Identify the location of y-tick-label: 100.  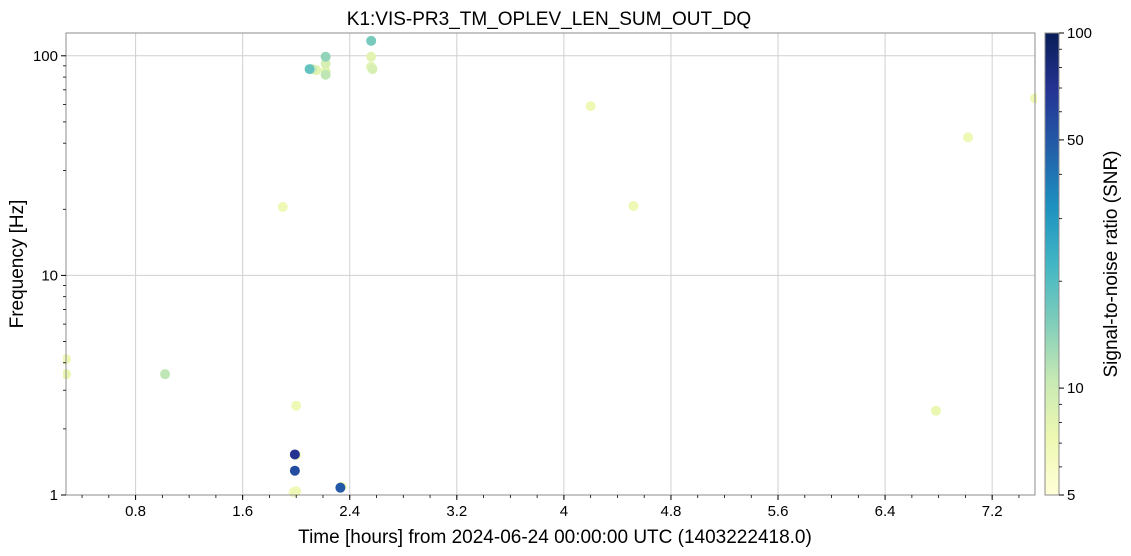
(45, 56).